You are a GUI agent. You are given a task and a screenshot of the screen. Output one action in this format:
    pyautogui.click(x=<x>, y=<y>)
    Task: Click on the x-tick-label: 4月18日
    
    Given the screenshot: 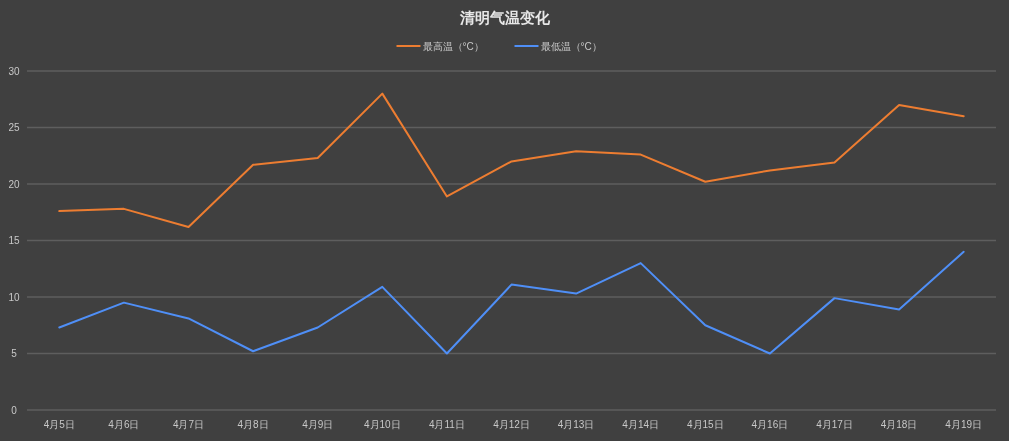 What is the action you would take?
    pyautogui.click(x=899, y=424)
    